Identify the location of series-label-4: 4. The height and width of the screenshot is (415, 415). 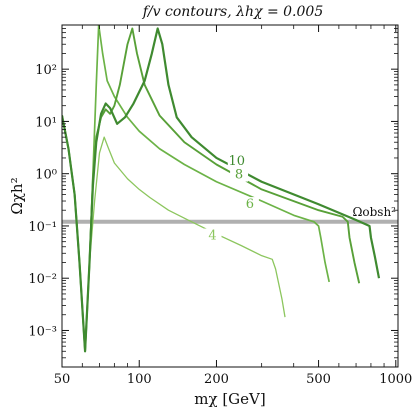
(212, 236).